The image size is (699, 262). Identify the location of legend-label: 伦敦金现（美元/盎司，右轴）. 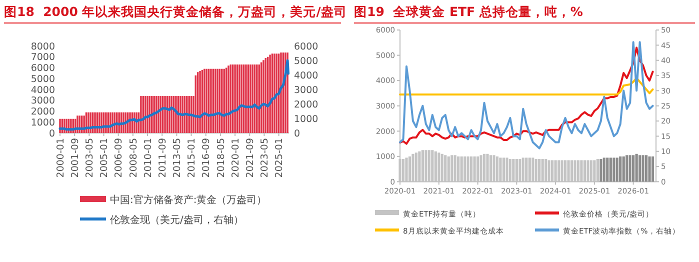
(177, 220).